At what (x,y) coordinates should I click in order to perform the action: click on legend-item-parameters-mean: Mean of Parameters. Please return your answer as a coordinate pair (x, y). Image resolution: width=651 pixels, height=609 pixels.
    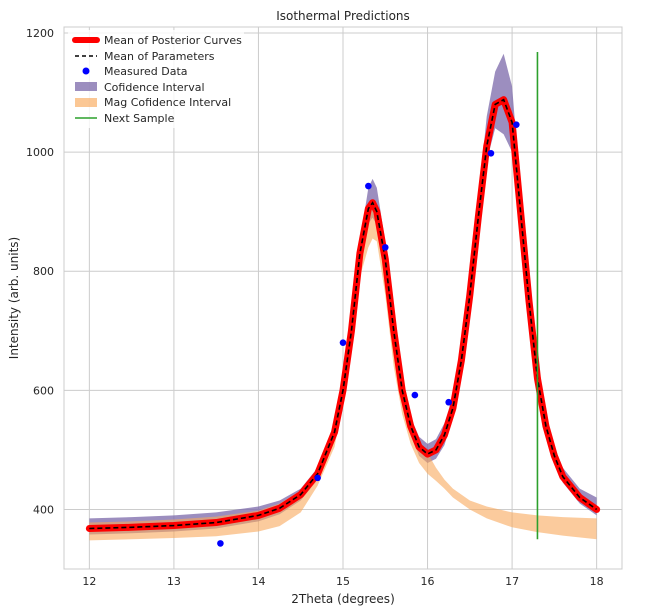
    Looking at the image, I should click on (145, 56).